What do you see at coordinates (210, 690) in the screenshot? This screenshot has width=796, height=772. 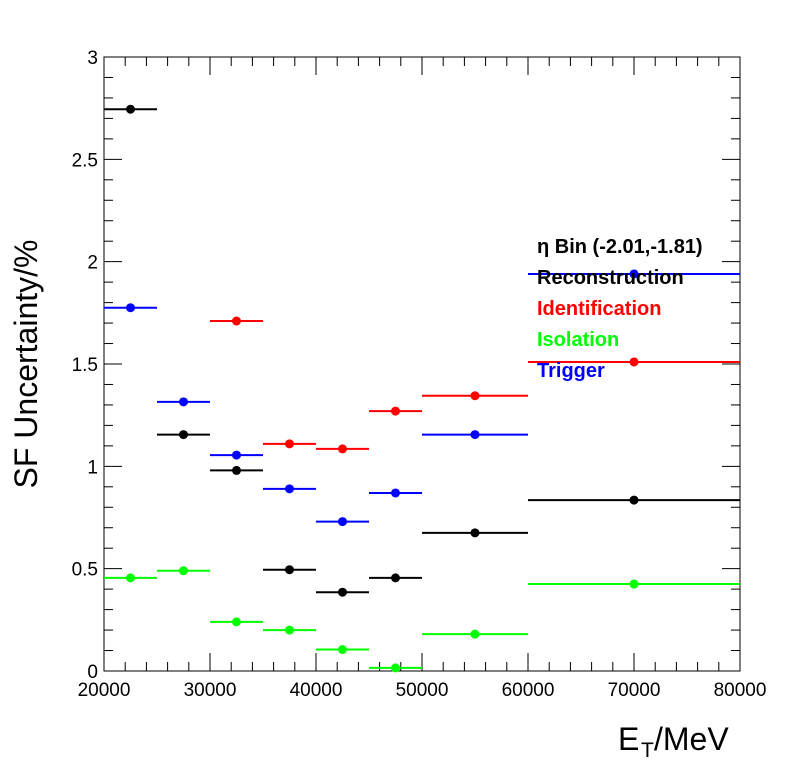 I see `x-tick-label: 30000` at bounding box center [210, 690].